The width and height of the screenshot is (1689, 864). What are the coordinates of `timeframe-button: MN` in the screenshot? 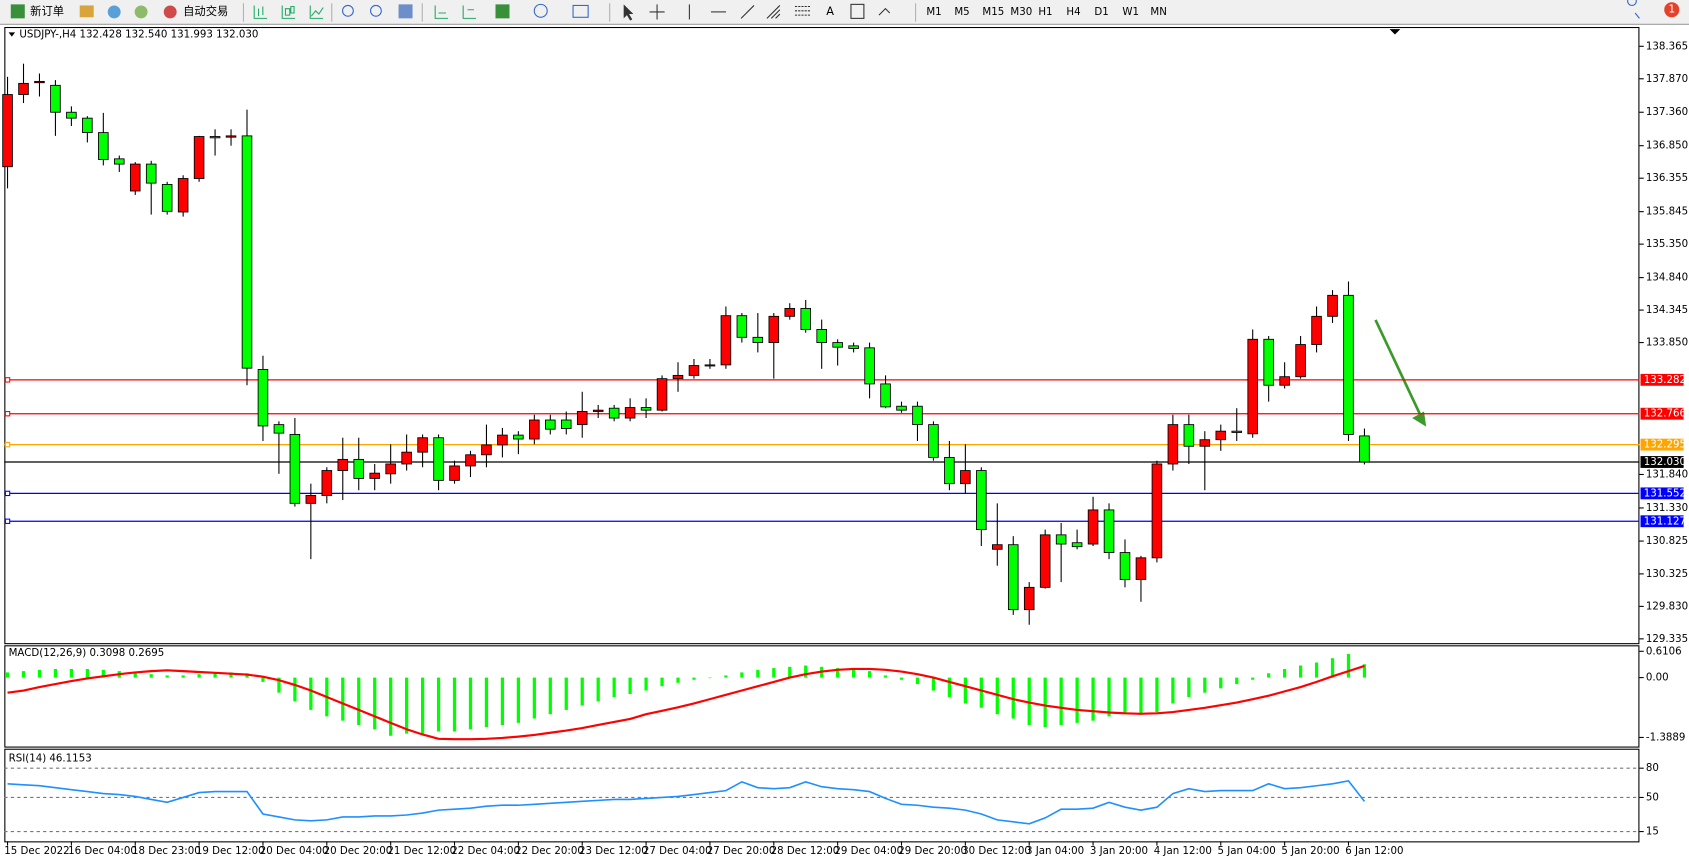 It's located at (1158, 12).